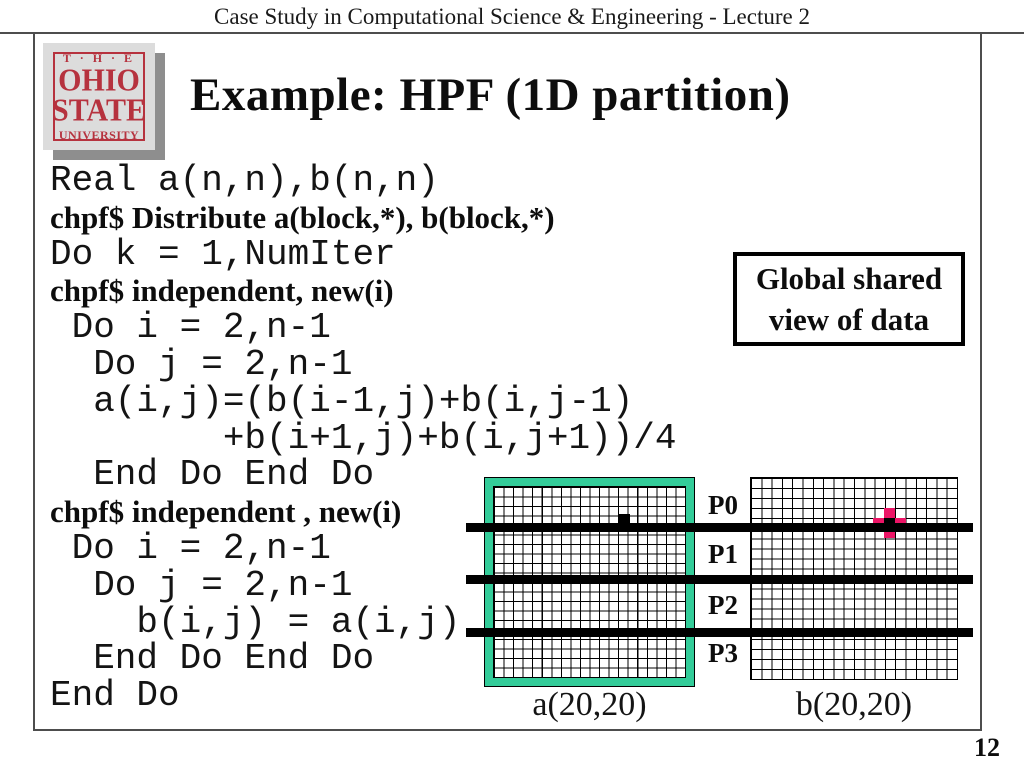  I want to click on logo-the-text: T · H · E, so click(99, 58).